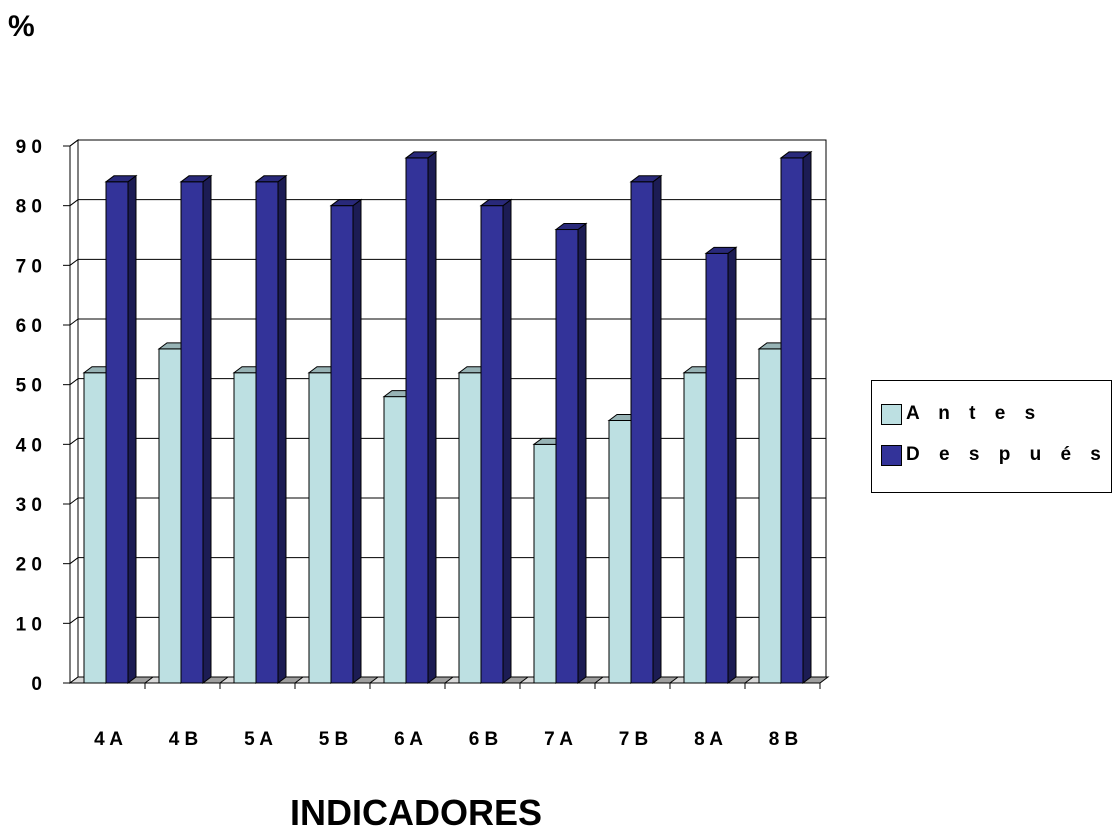 The image size is (1116, 836). What do you see at coordinates (74, 411) in the screenshot?
I see `side-wall` at bounding box center [74, 411].